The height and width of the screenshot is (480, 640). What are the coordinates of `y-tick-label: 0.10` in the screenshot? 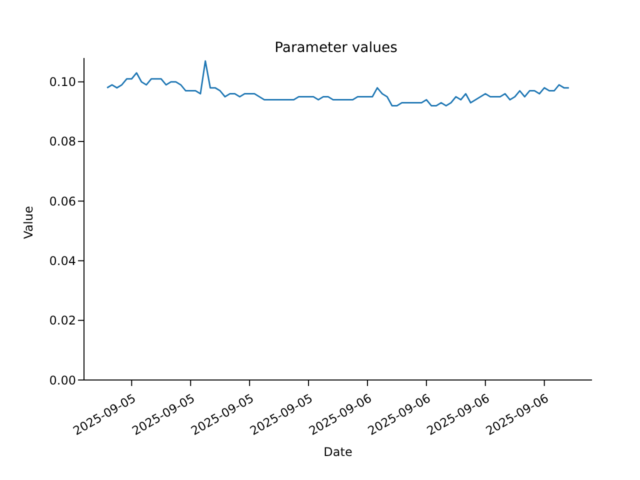 It's located at (62, 82).